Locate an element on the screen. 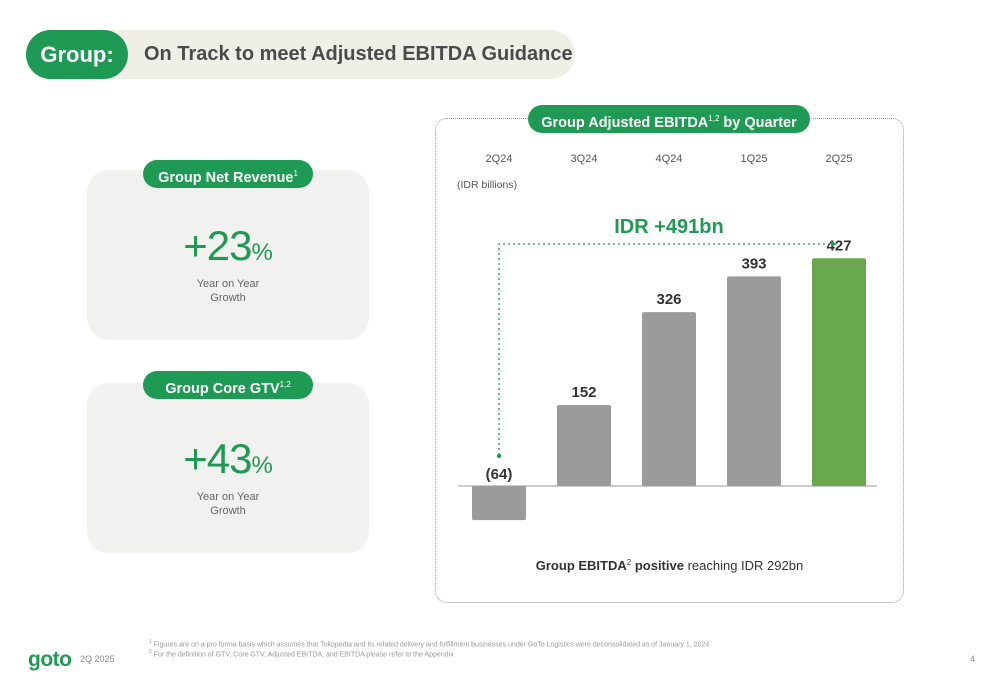 The width and height of the screenshot is (1000, 685). data-label-4Q24: 326 is located at coordinates (668, 299).